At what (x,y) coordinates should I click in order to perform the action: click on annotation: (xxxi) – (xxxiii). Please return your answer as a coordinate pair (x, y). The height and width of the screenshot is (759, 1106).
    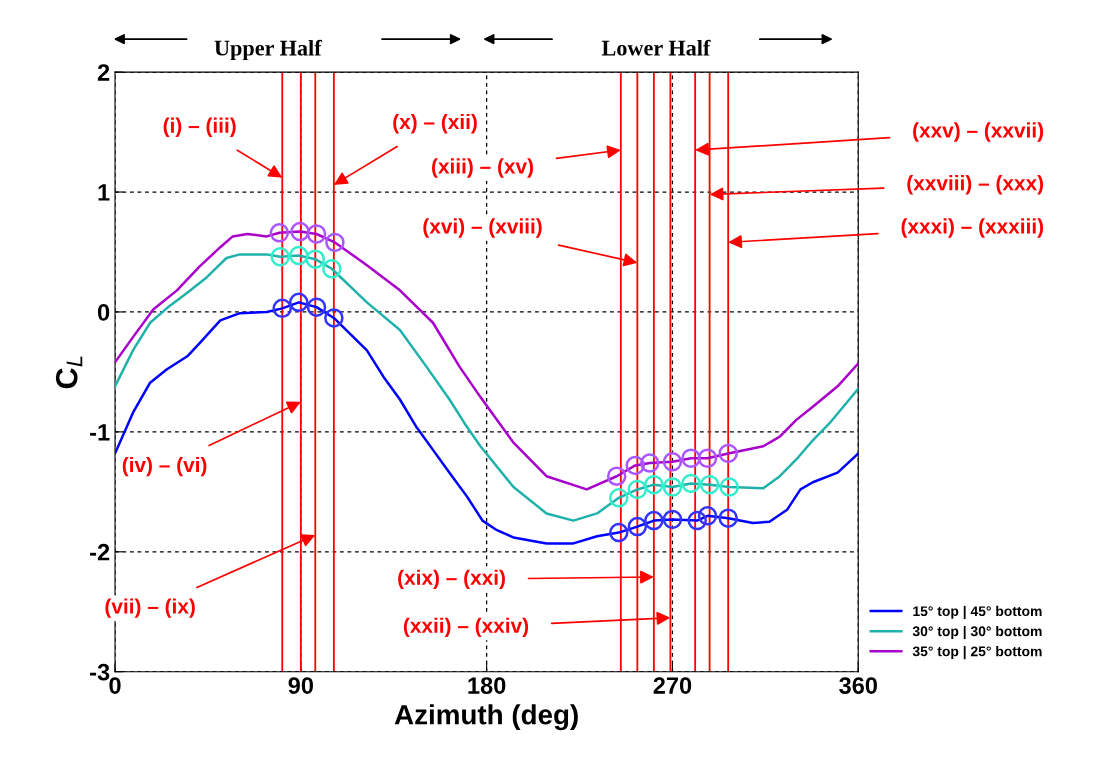
    Looking at the image, I should click on (972, 228).